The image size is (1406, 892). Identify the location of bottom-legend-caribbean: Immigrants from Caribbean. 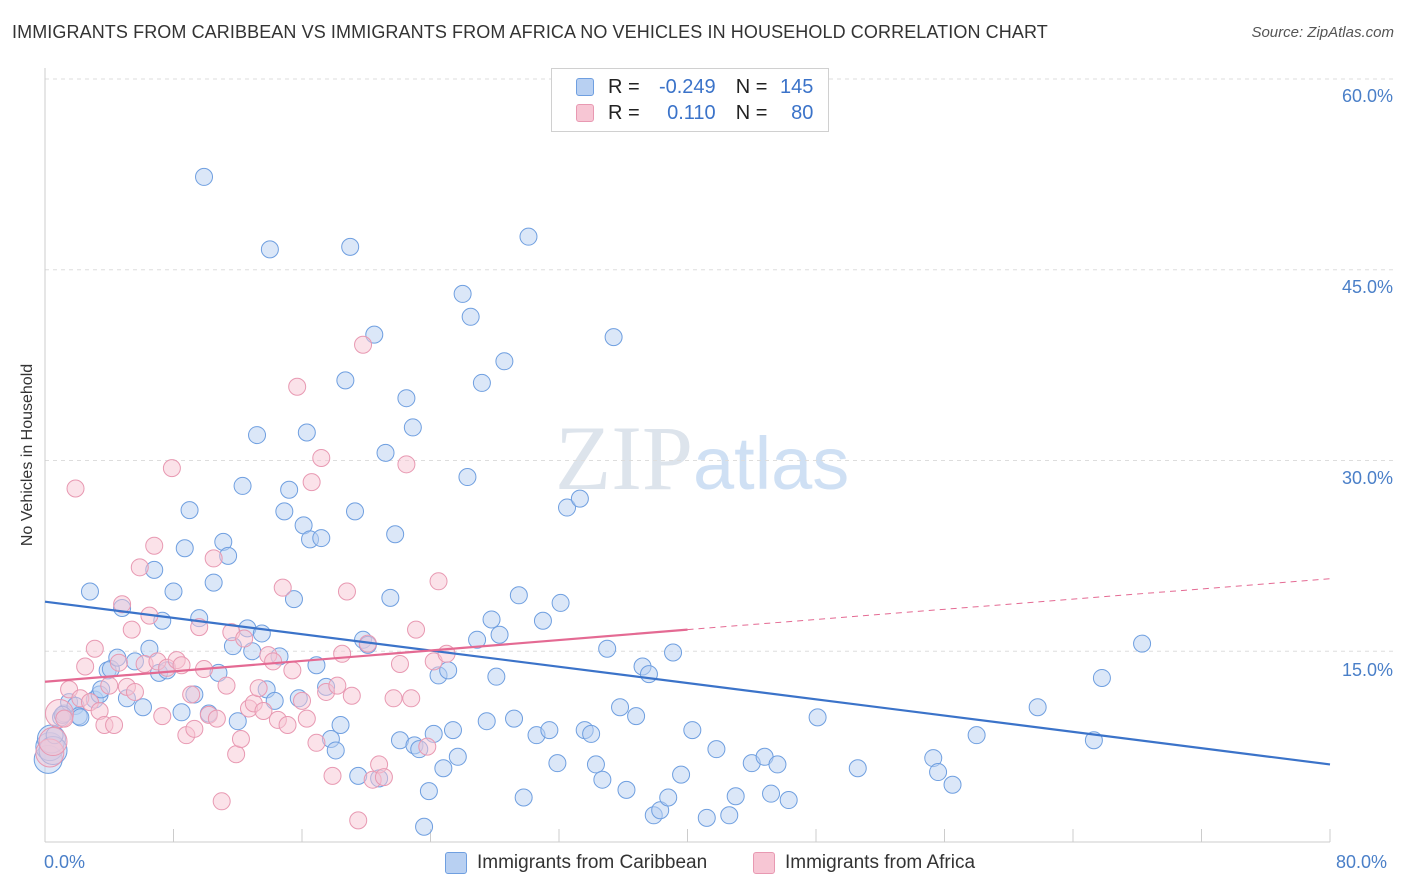
(576, 863).